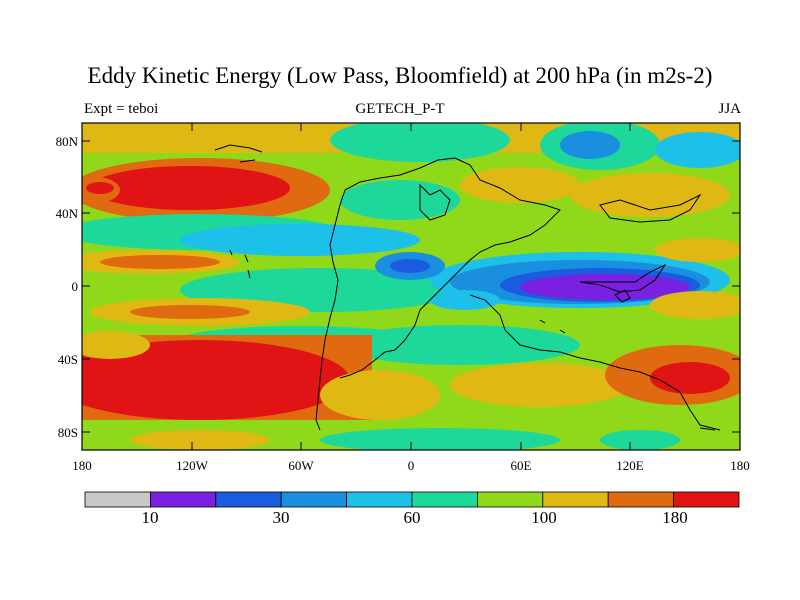 The height and width of the screenshot is (600, 800). What do you see at coordinates (150, 517) in the screenshot?
I see `colorbar-label-10: 10` at bounding box center [150, 517].